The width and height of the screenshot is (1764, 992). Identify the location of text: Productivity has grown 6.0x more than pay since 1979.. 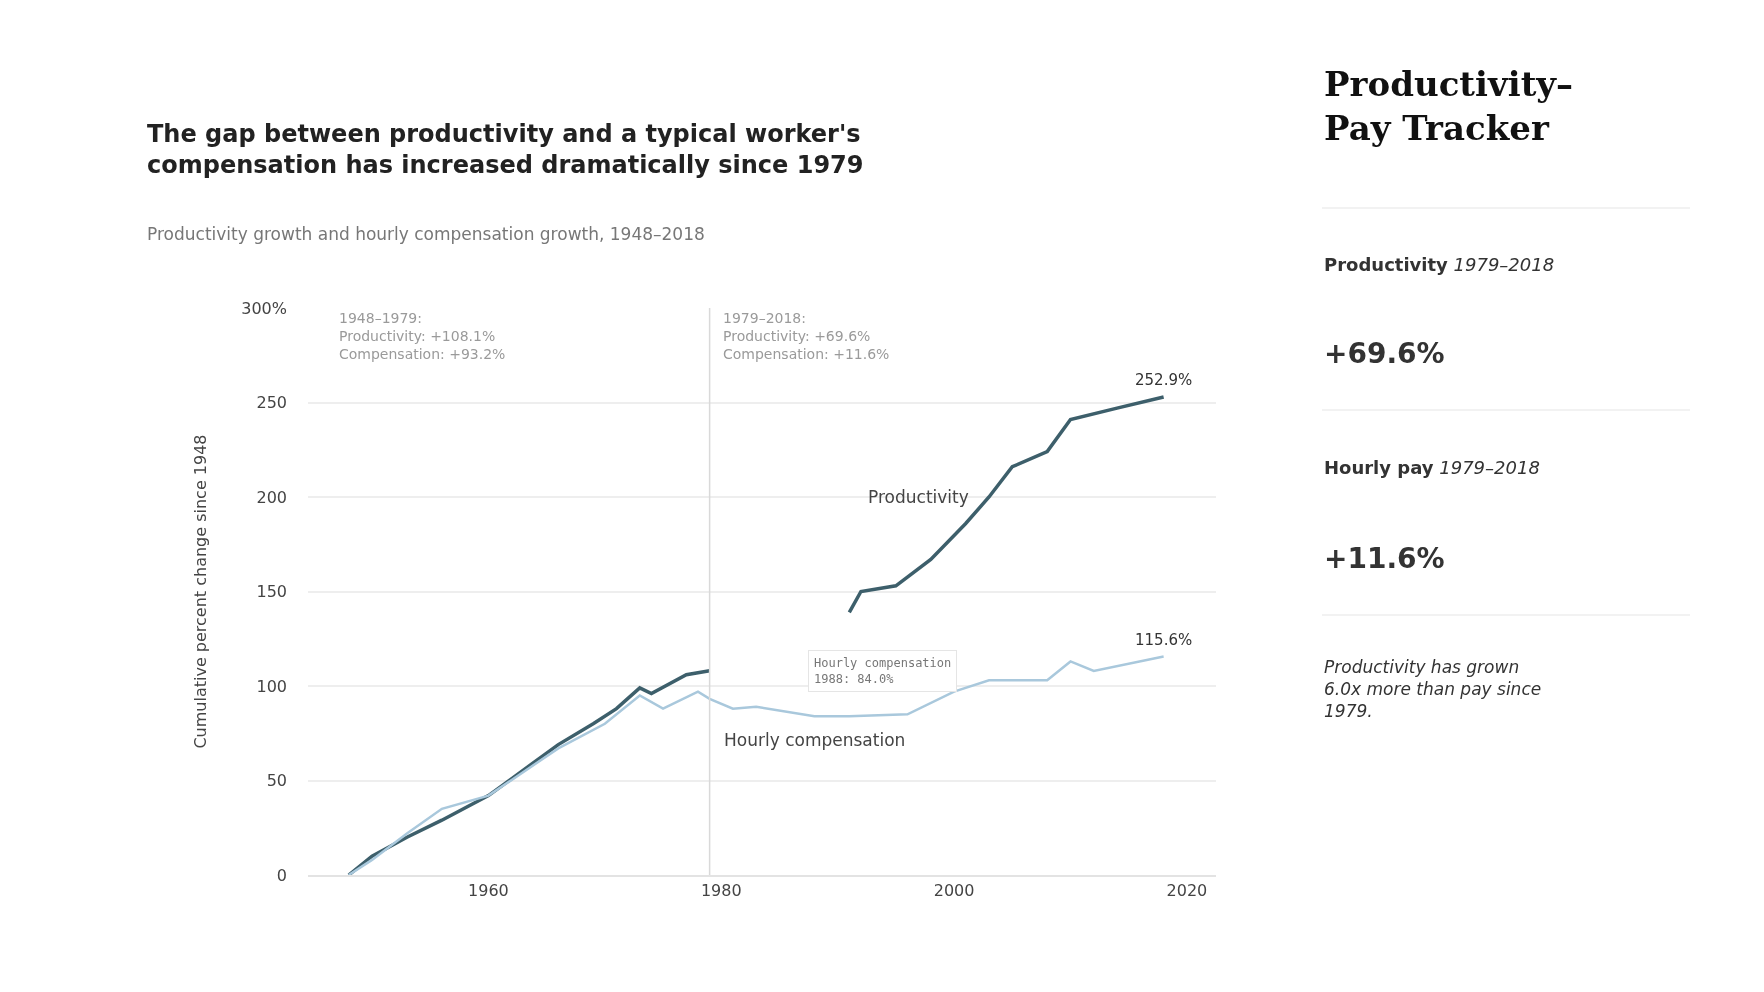
(1433, 689).